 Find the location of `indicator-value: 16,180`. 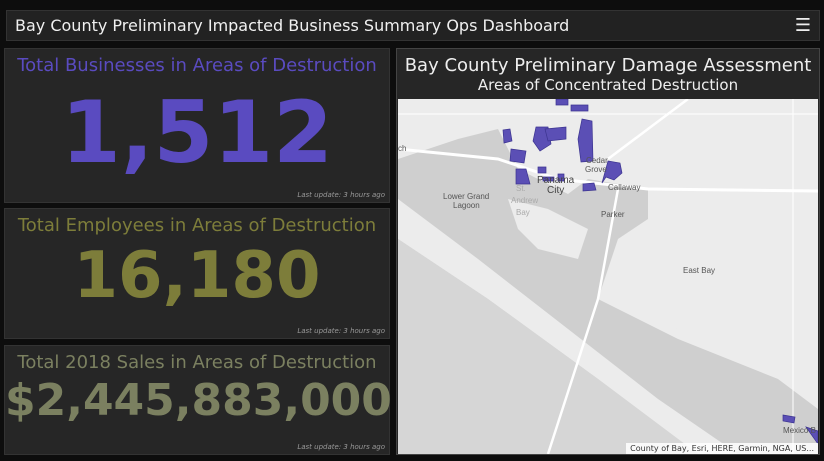

indicator-value: 16,180 is located at coordinates (197, 276).